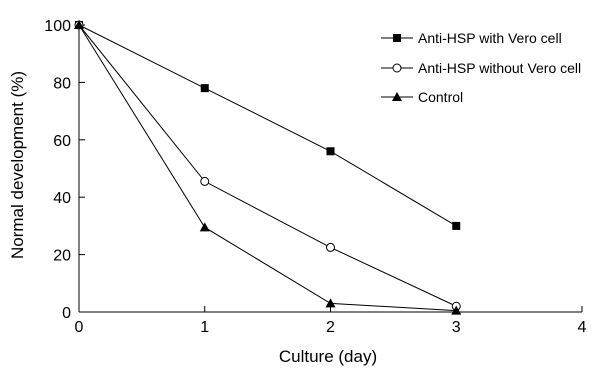  What do you see at coordinates (582, 327) in the screenshot?
I see `x-tick-label: 4` at bounding box center [582, 327].